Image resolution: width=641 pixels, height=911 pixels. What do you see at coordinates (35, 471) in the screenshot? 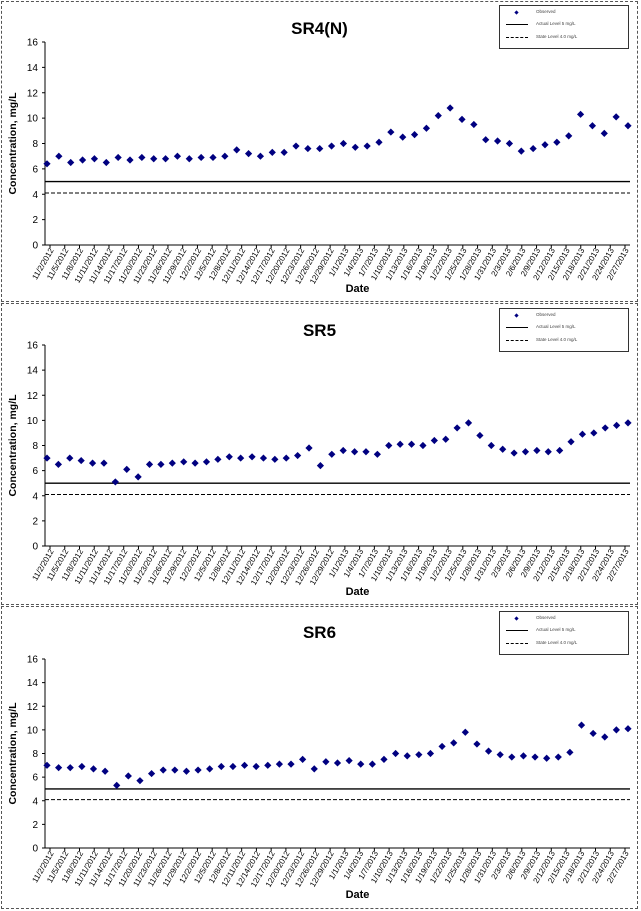
I see `y-tick-label: 6` at bounding box center [35, 471].